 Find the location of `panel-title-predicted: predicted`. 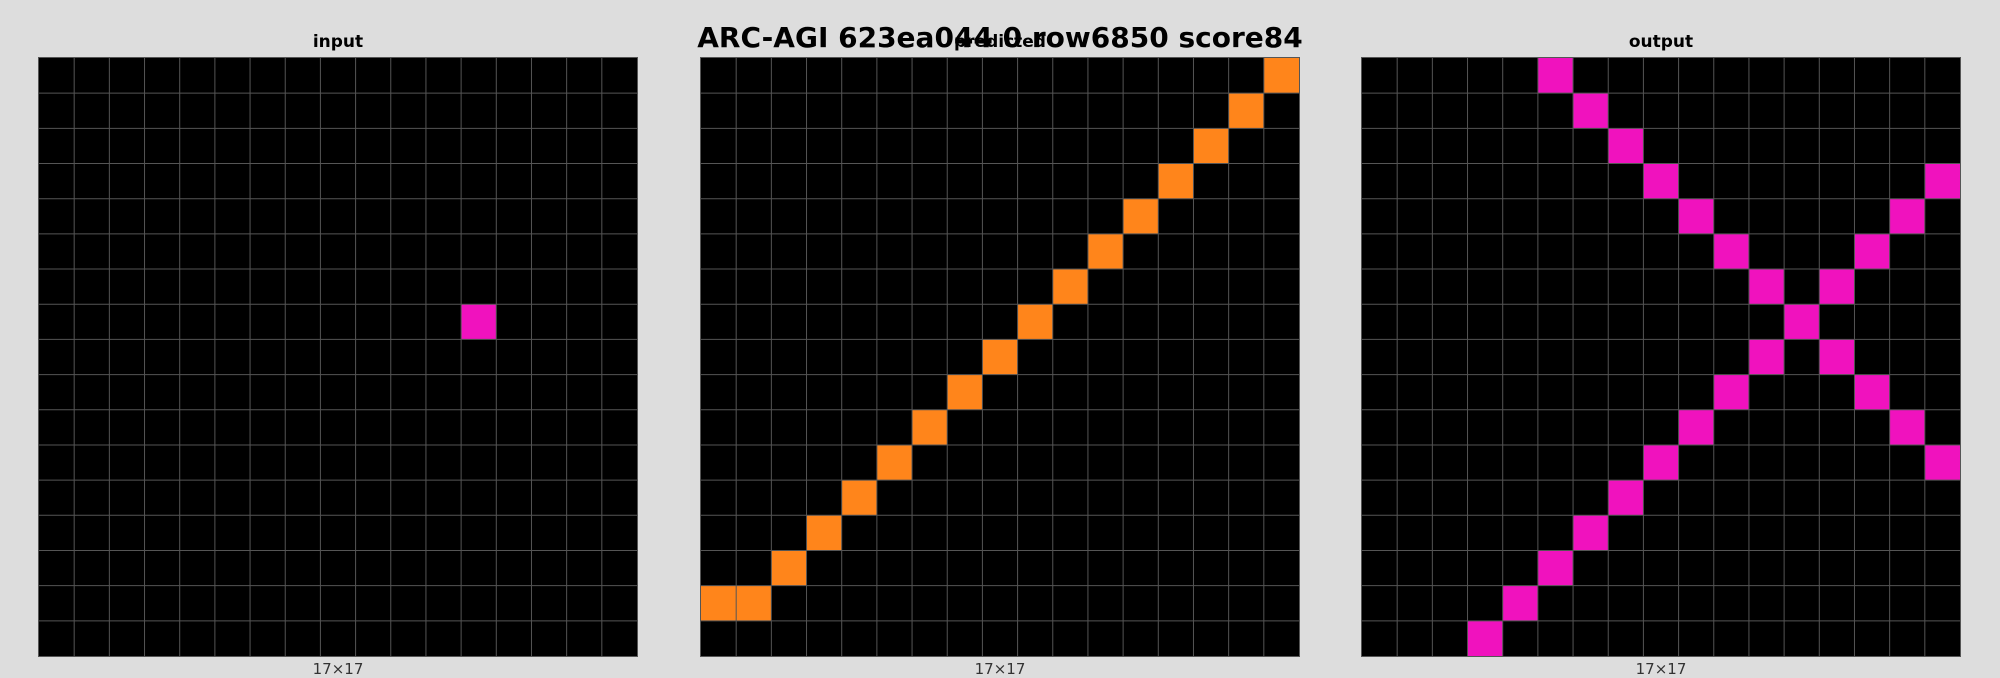

panel-title-predicted: predicted is located at coordinates (1000, 42).